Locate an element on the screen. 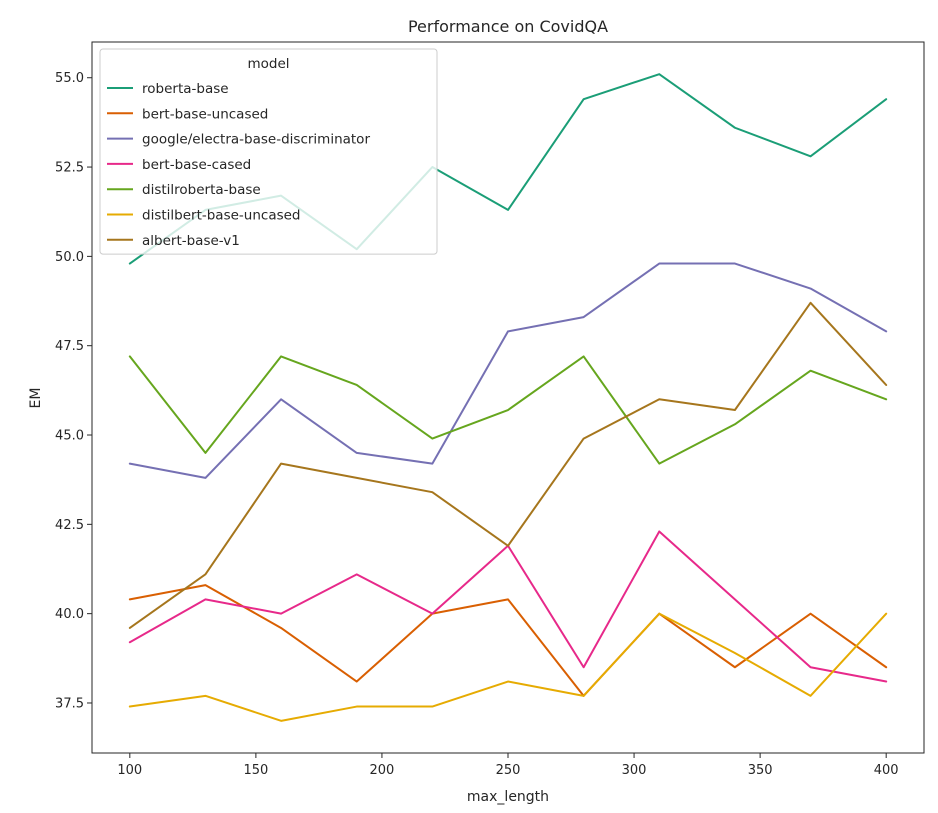 The width and height of the screenshot is (938, 813). x-tick-label: 200 is located at coordinates (382, 770).